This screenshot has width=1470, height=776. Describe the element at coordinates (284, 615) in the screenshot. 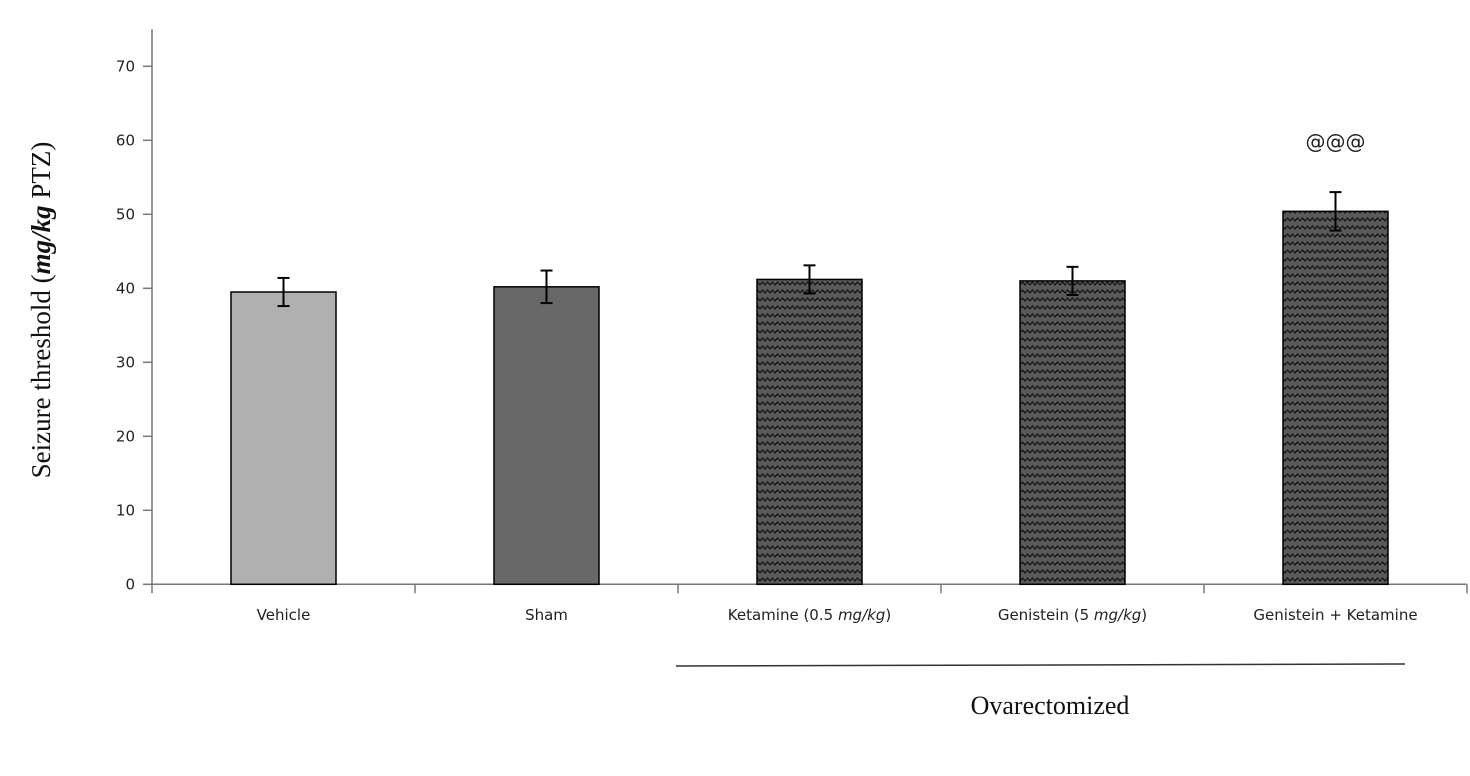

I see `x-tick-label: Vehicle` at that location.